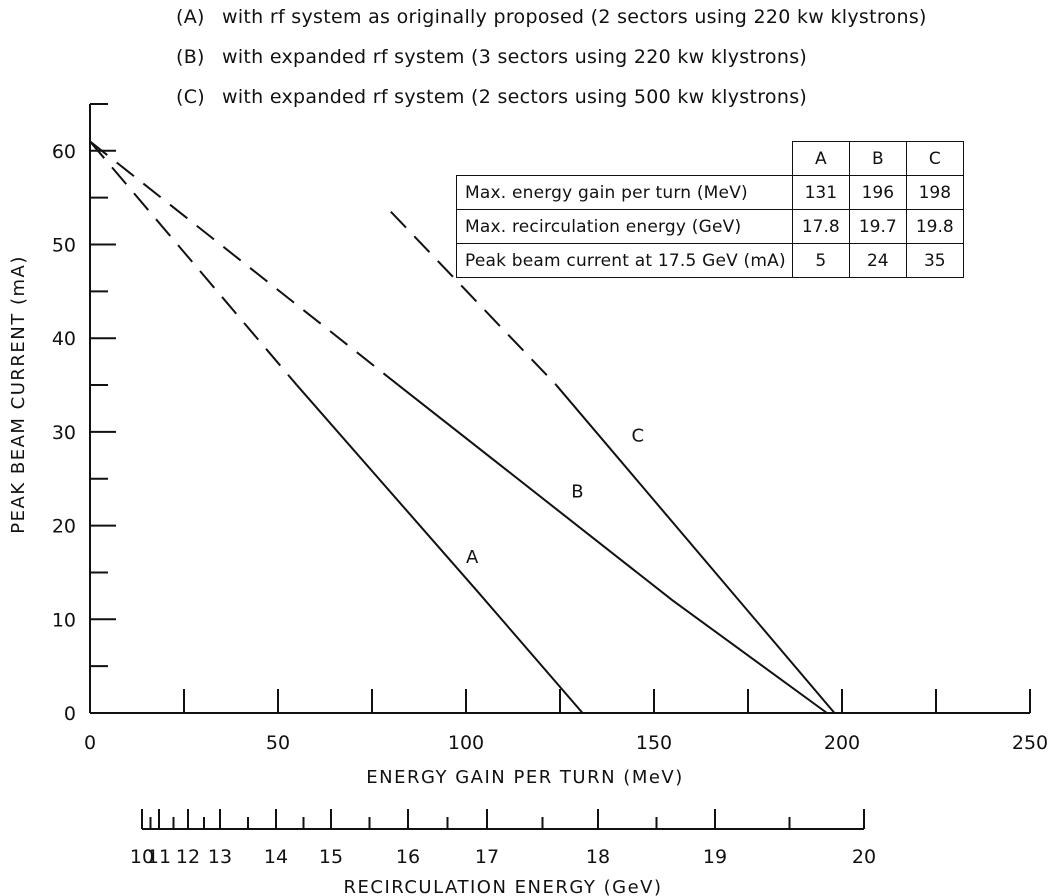  What do you see at coordinates (503, 886) in the screenshot?
I see `secondary-axis-title: RECIRCULATION ENERGY (GeV)` at bounding box center [503, 886].